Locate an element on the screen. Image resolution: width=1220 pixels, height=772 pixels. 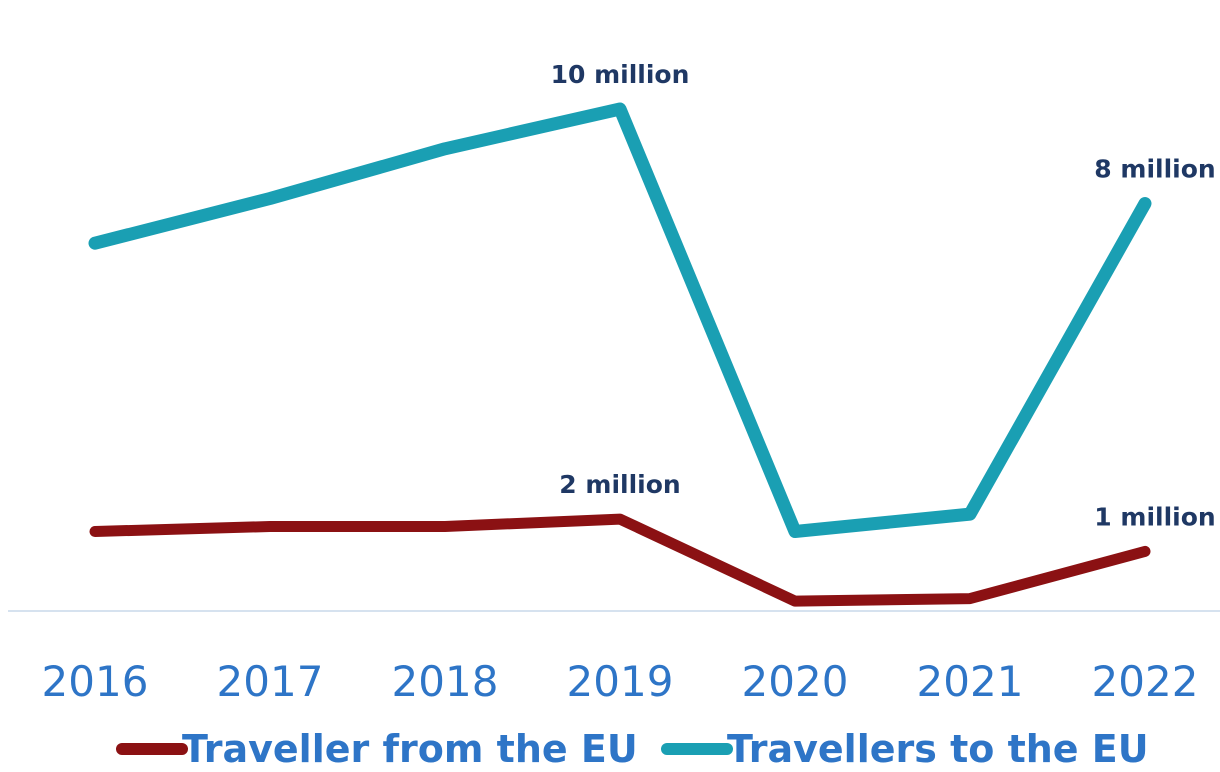
legend-label-1: Traveller from the EU is located at coordinates (410, 749).